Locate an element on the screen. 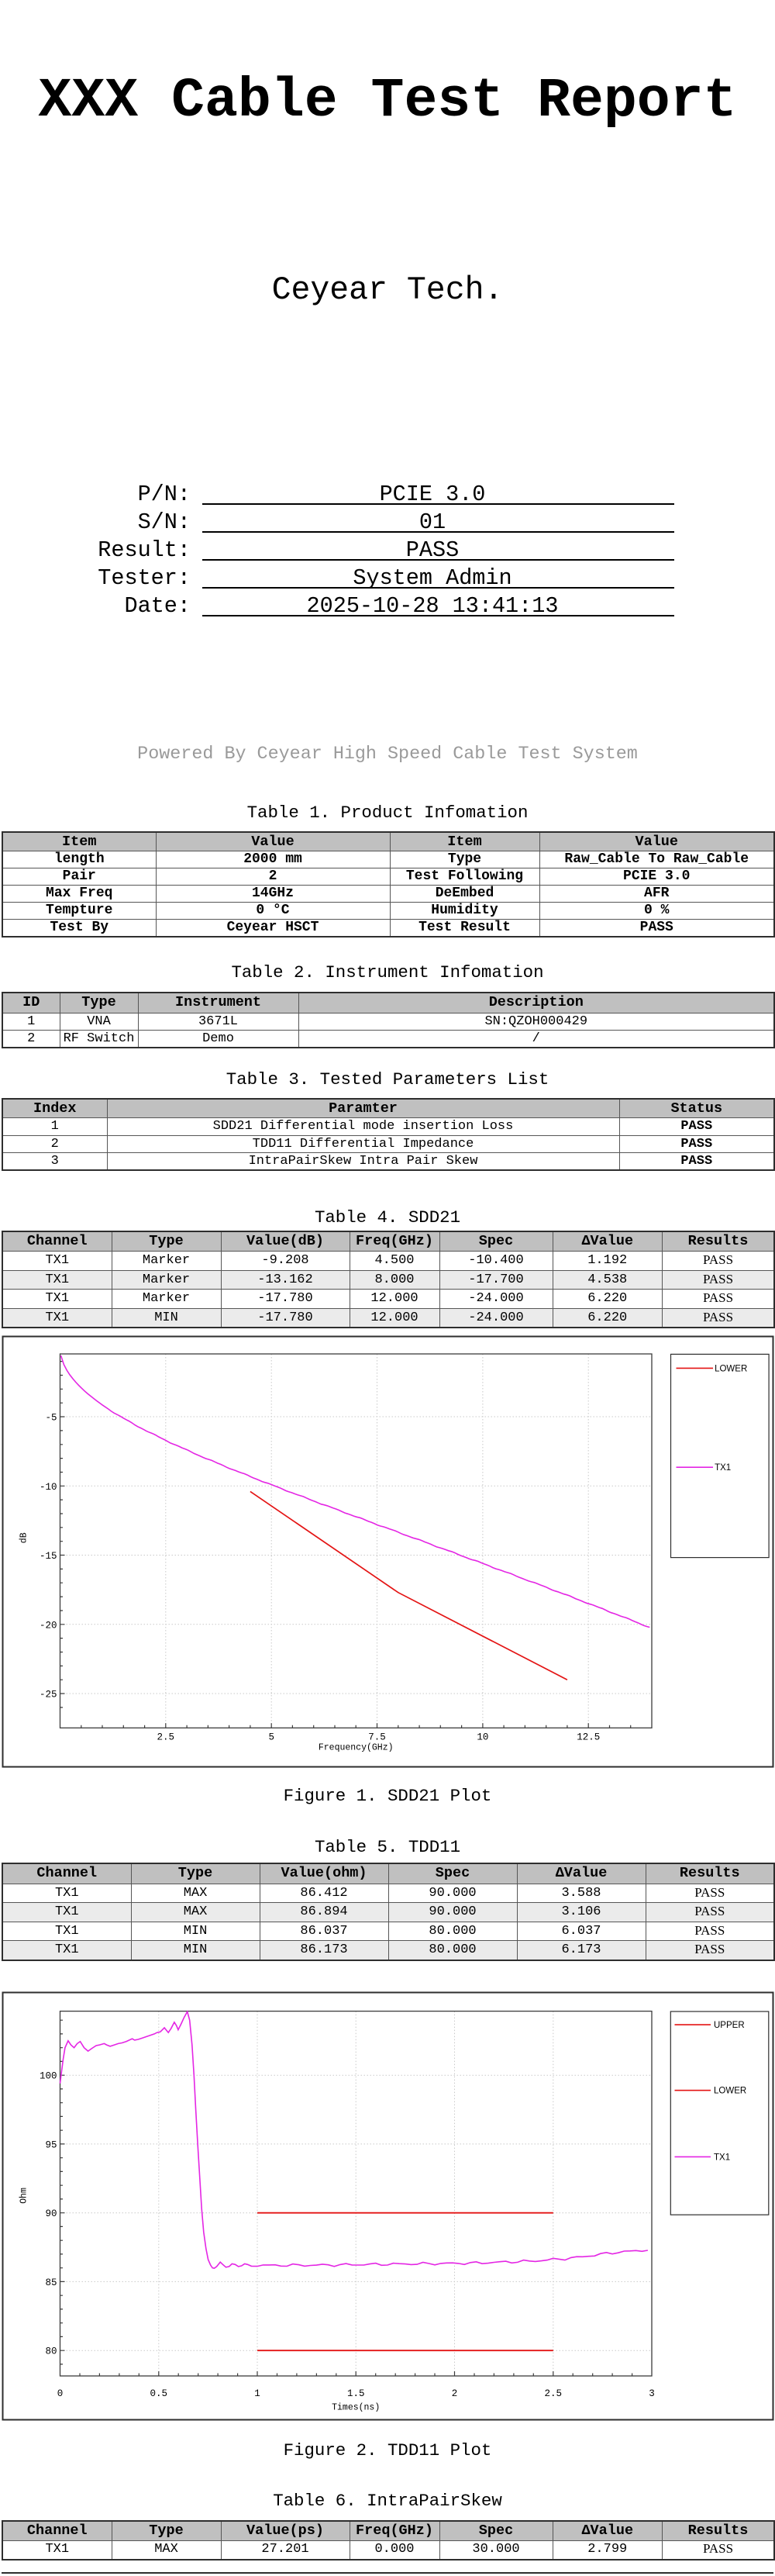 This screenshot has height=2576, width=775. svg-text: 0 is located at coordinates (60, 2393).